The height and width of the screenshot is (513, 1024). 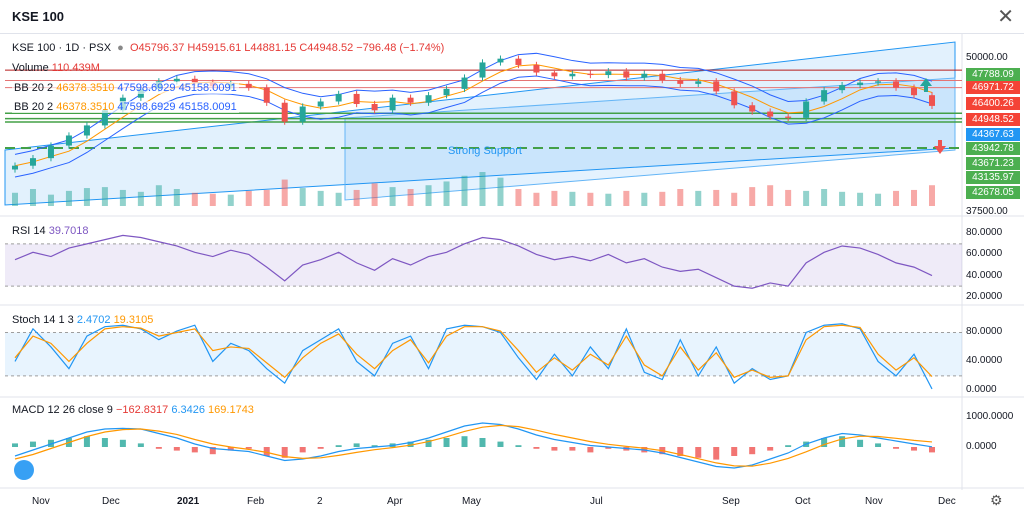 What do you see at coordinates (981, 390) in the screenshot?
I see `stoch-axis-label: 0.0000` at bounding box center [981, 390].